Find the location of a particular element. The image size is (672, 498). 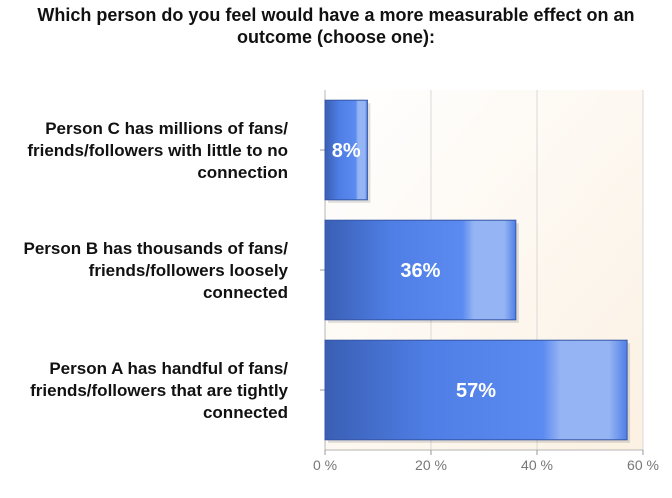

data-label-0: 8% is located at coordinates (346, 151).